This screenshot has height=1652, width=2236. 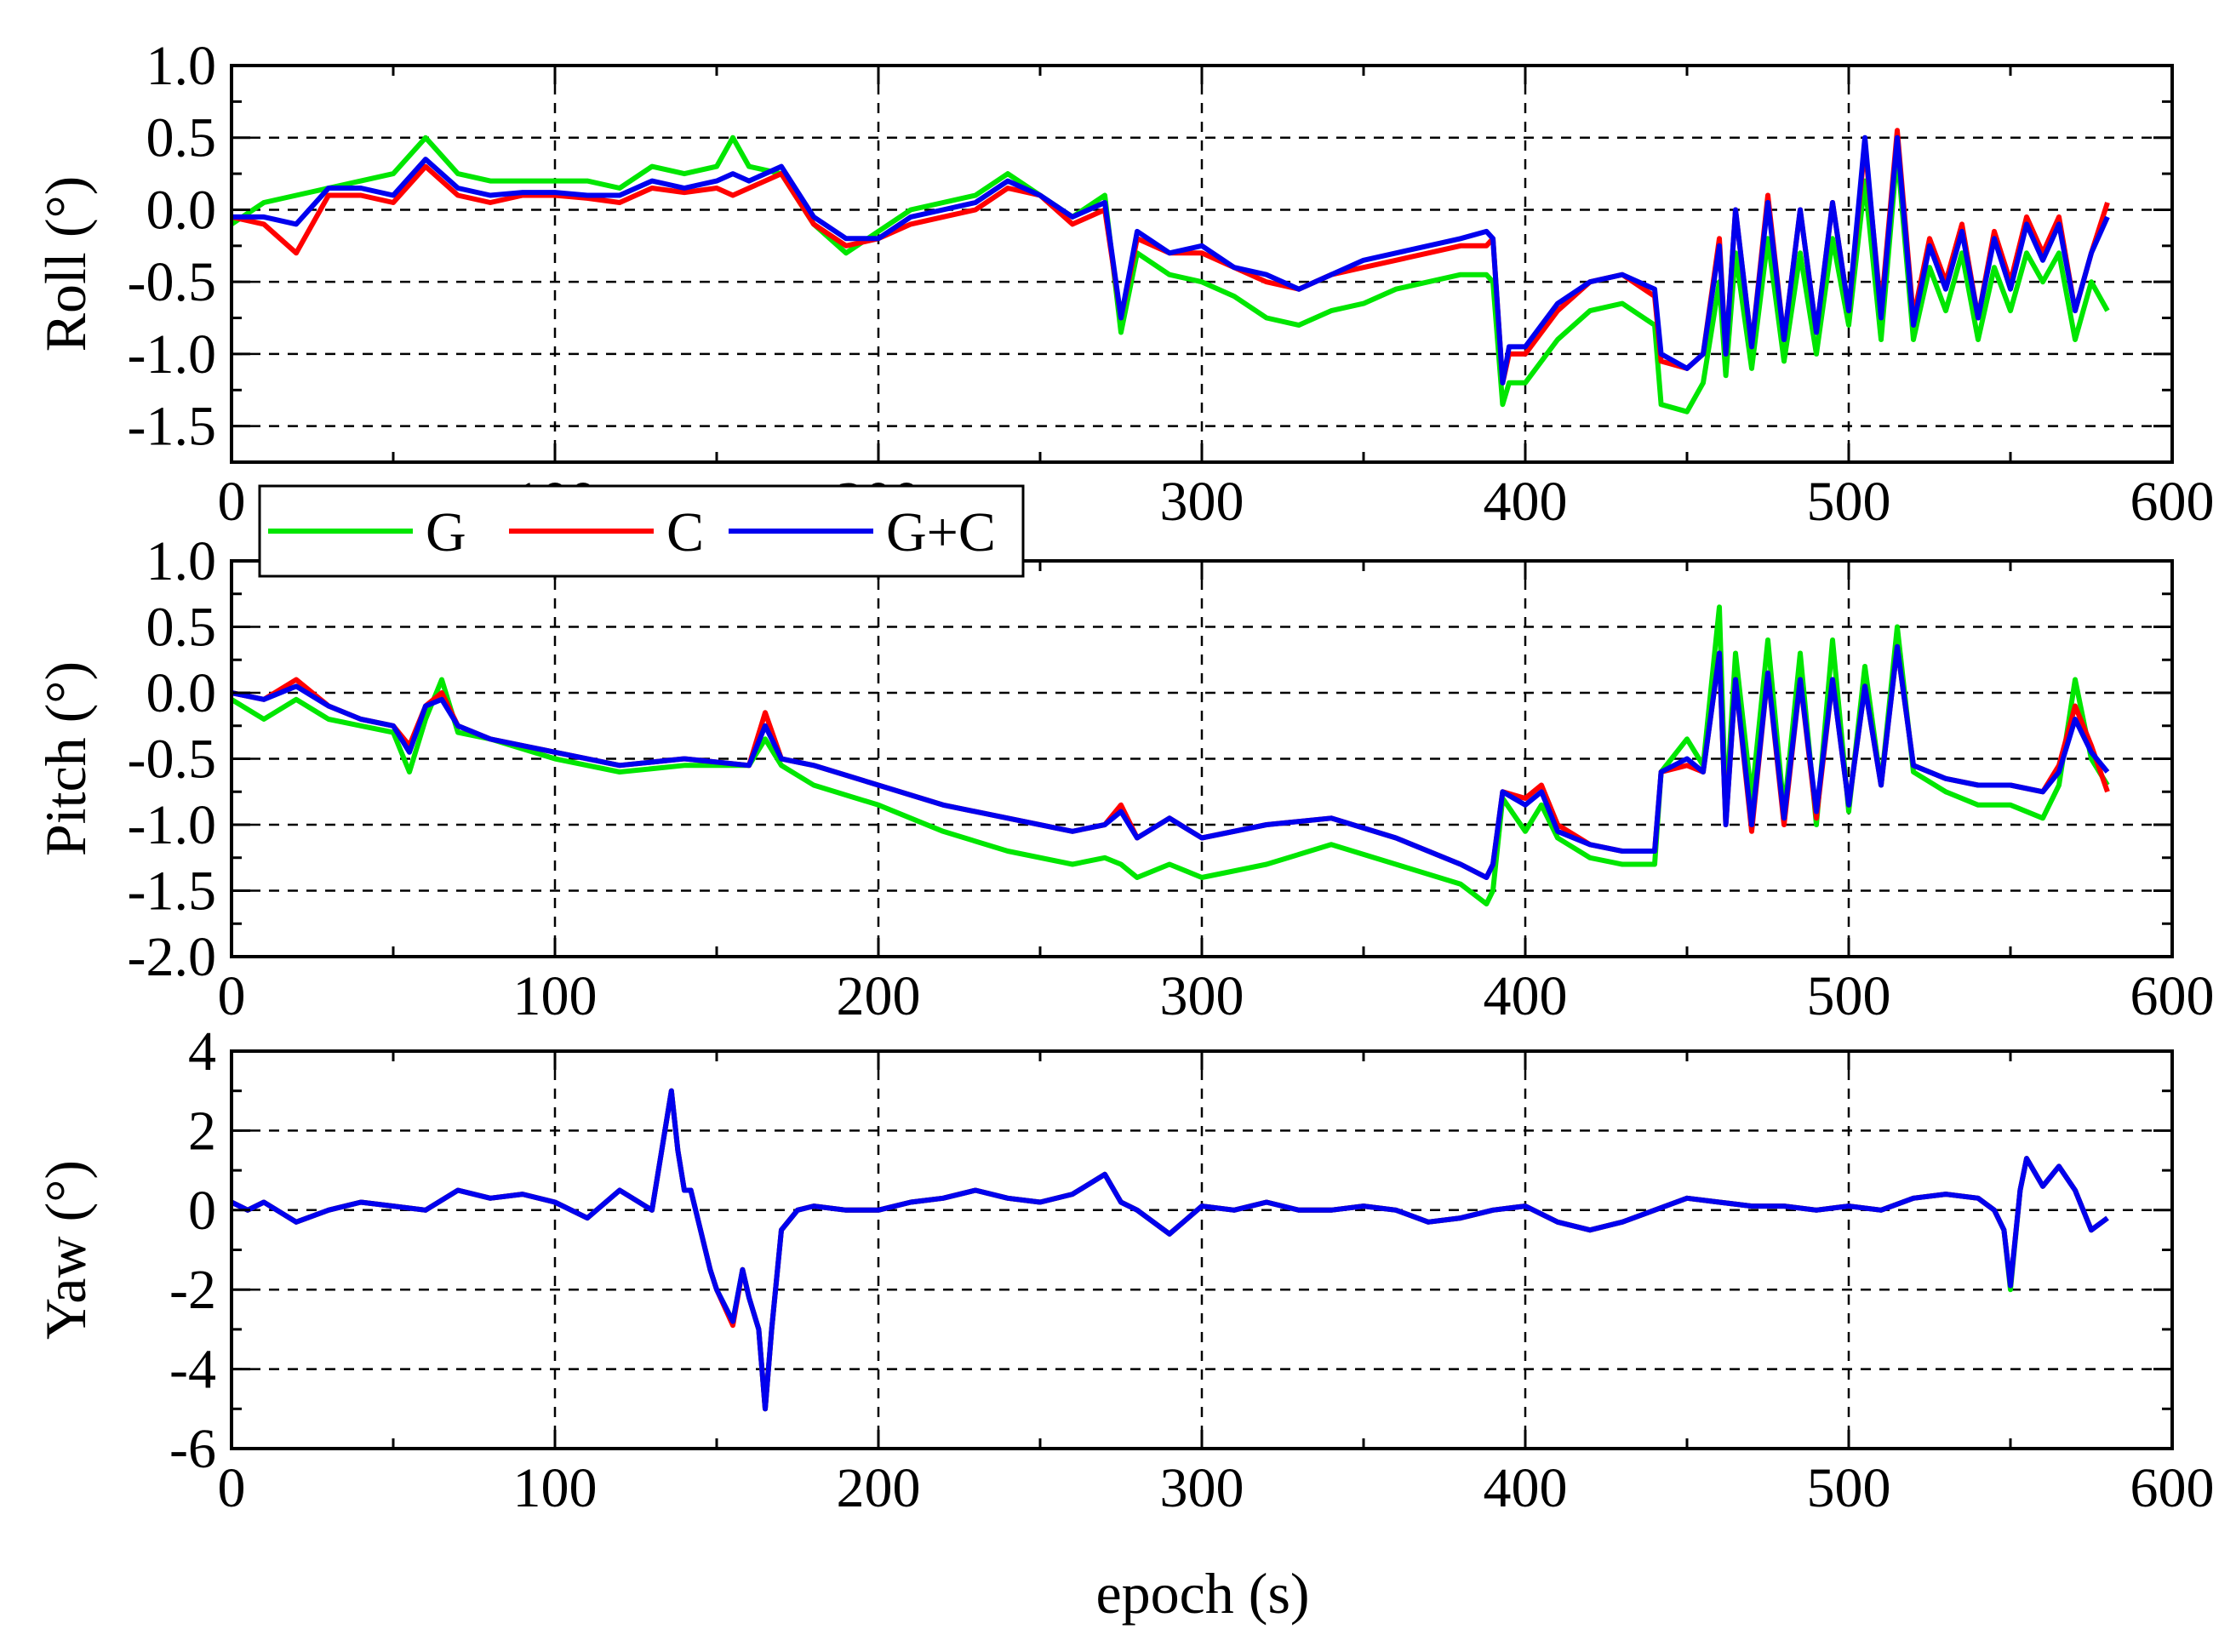 I want to click on pitch-y-tick-label: -2.0, so click(x=172, y=957).